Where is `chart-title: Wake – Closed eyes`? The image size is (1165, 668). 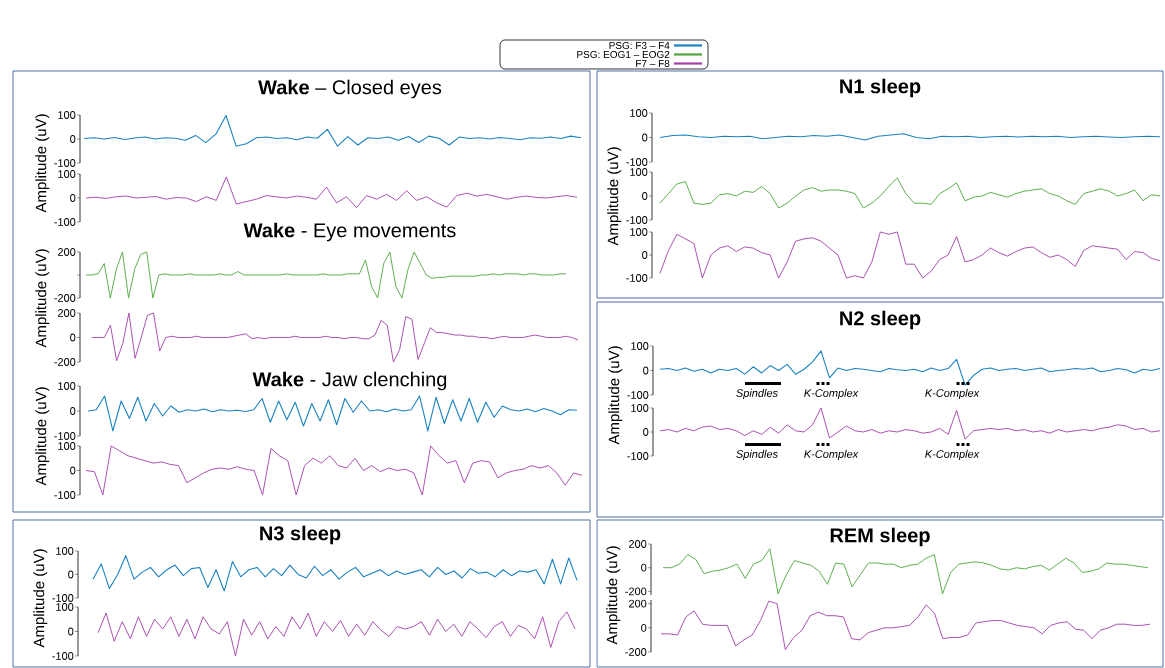 chart-title: Wake – Closed eyes is located at coordinates (350, 89).